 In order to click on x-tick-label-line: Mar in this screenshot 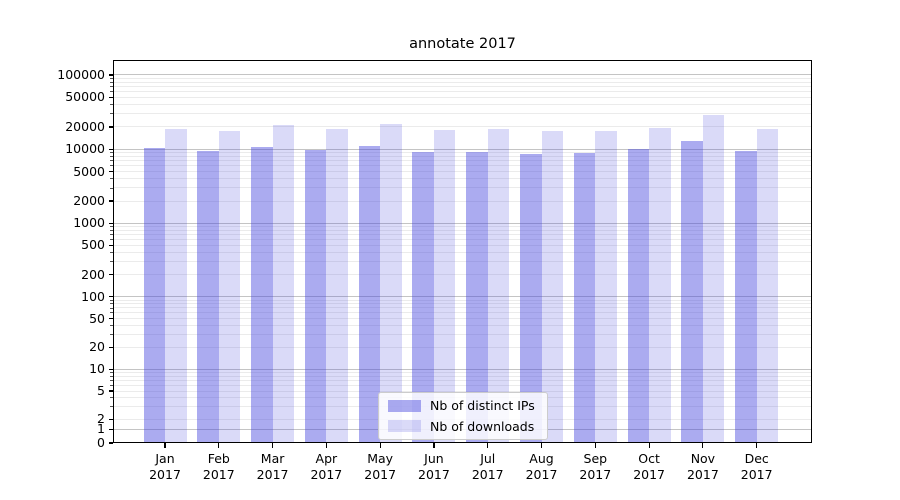, I will do `click(272, 458)`.